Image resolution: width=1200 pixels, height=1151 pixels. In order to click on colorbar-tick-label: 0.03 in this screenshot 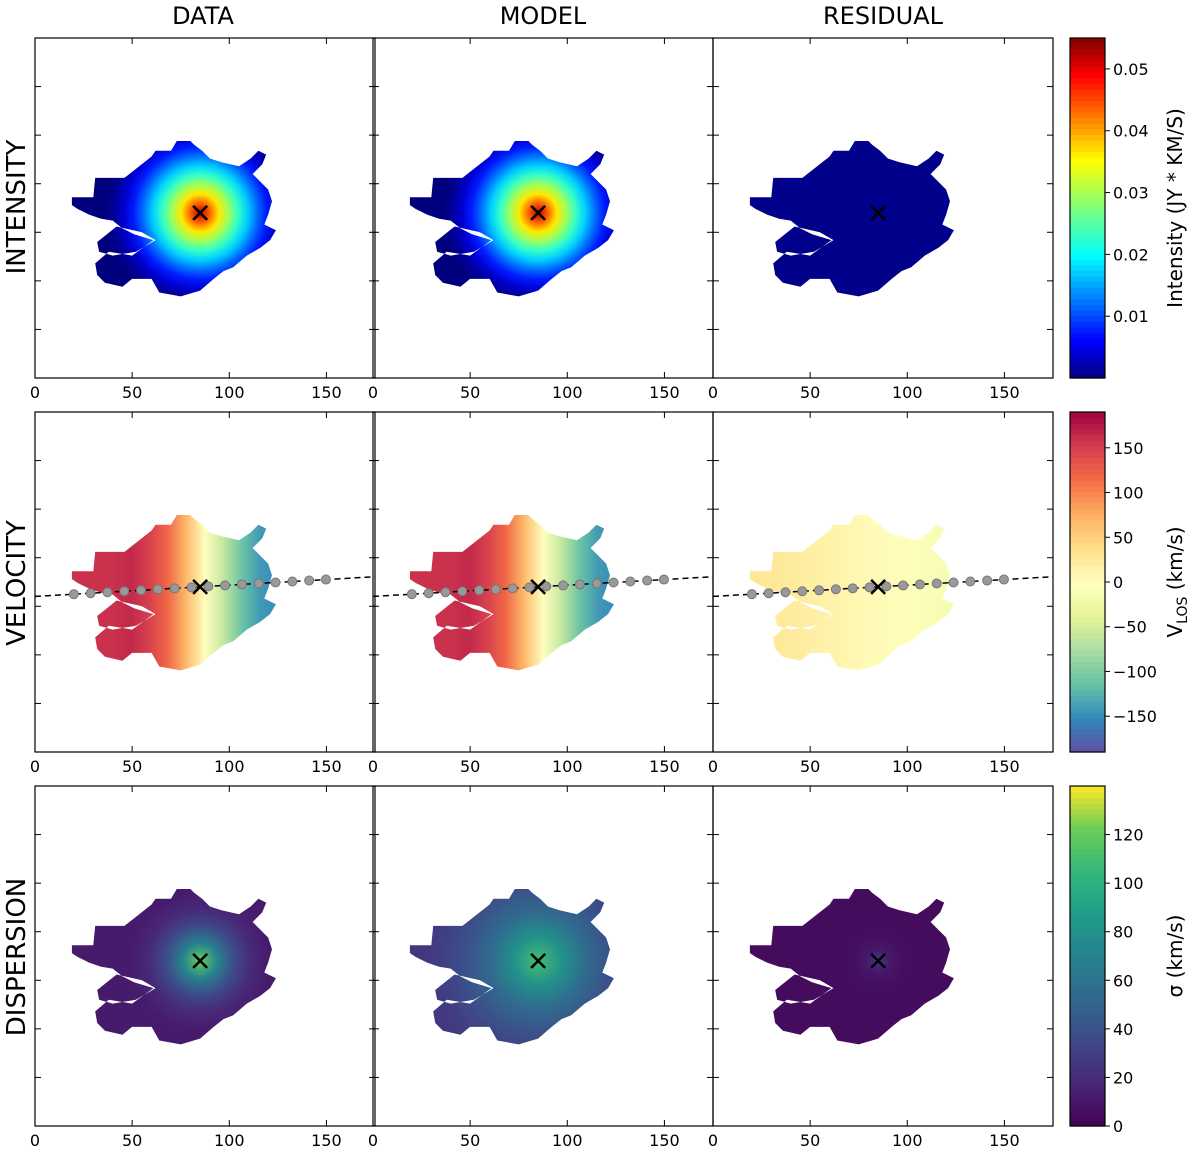, I will do `click(1131, 193)`.